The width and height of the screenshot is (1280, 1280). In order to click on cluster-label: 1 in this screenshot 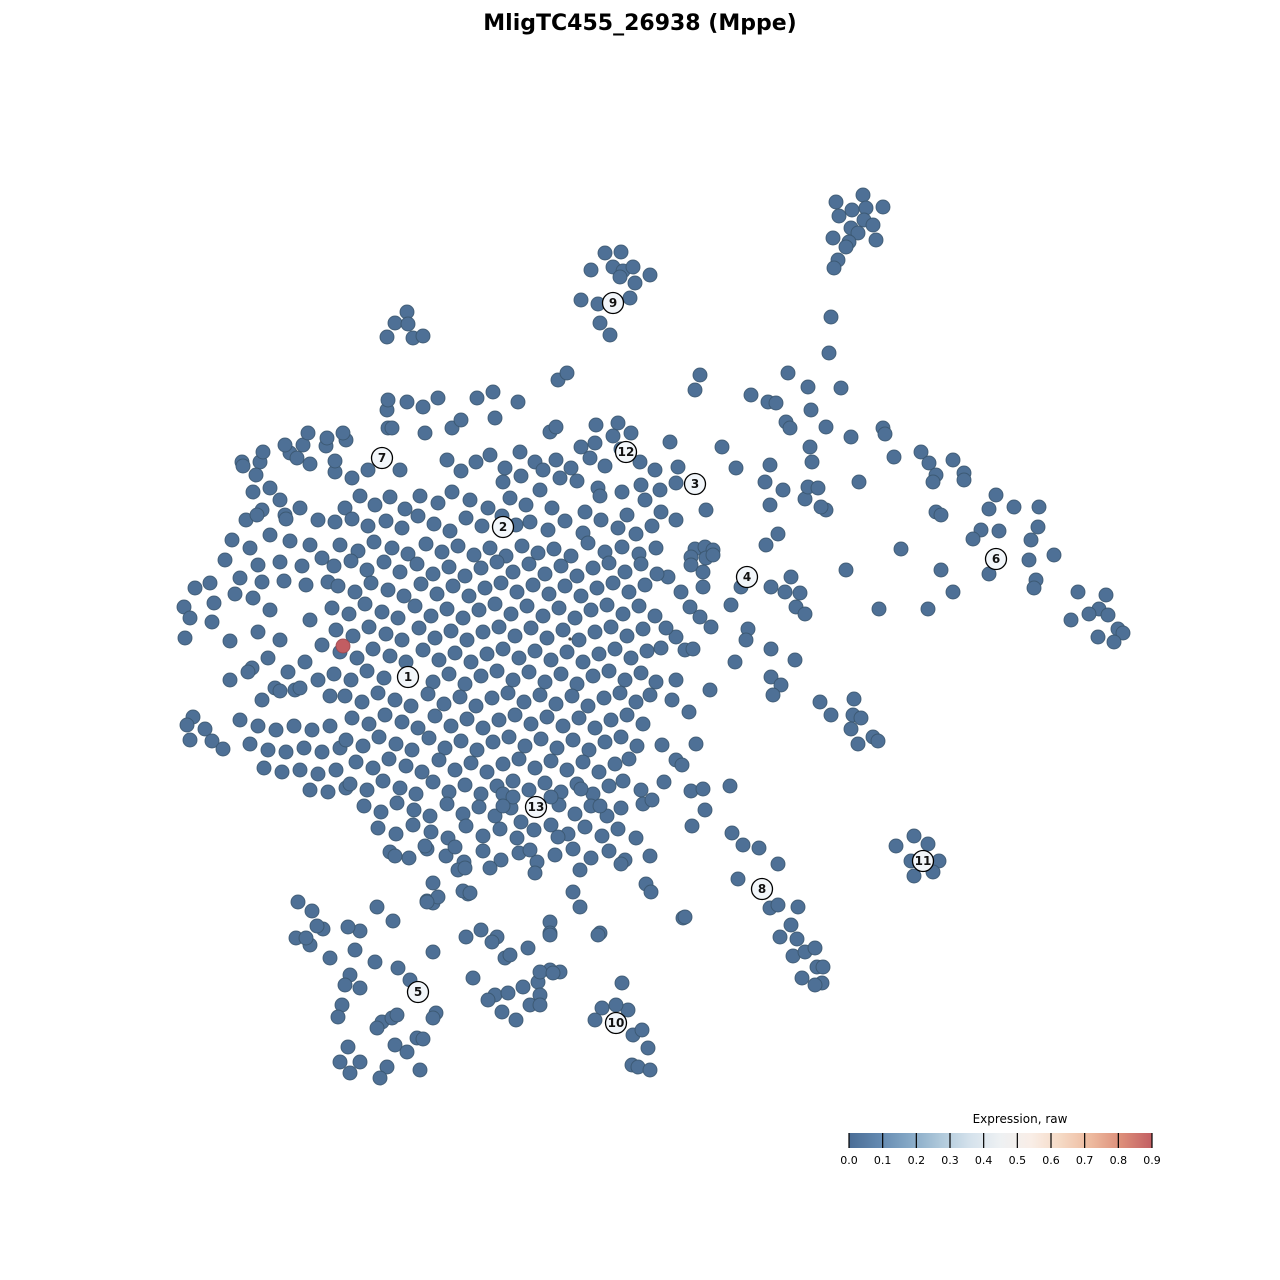, I will do `click(408, 677)`.